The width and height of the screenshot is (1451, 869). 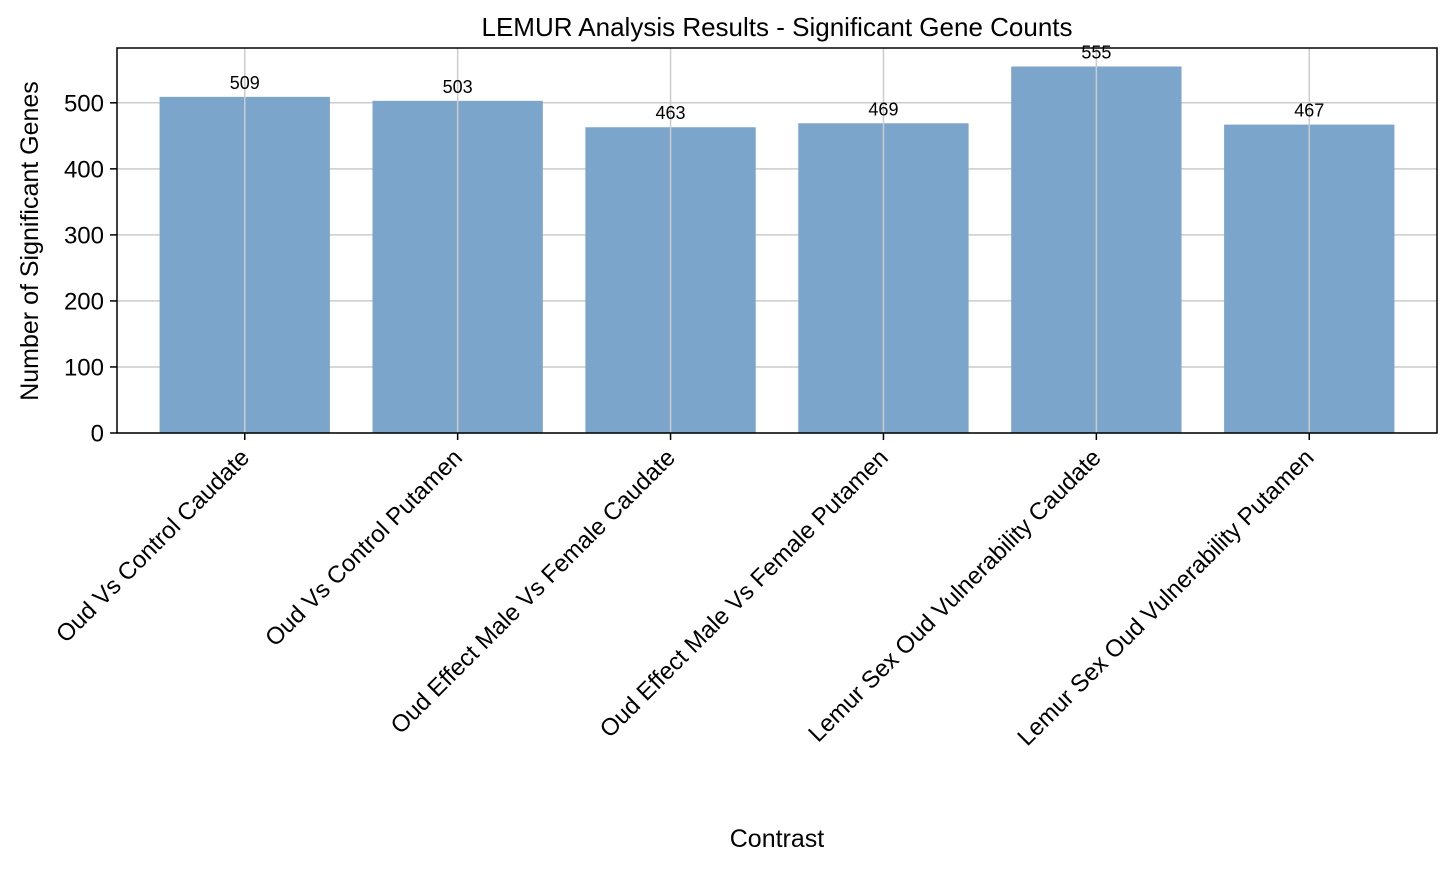 I want to click on y-tick-label: 0, so click(x=97, y=434).